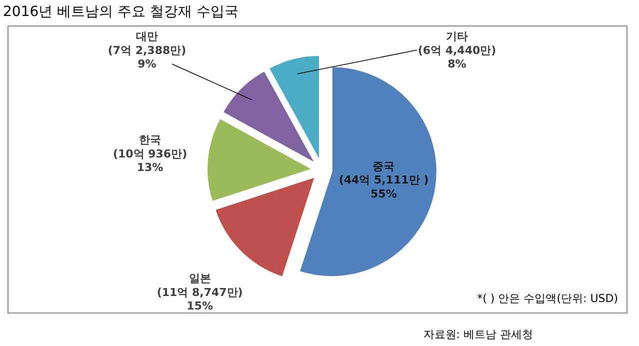 The height and width of the screenshot is (346, 639). I want to click on slice-label: 중국, so click(383, 166).